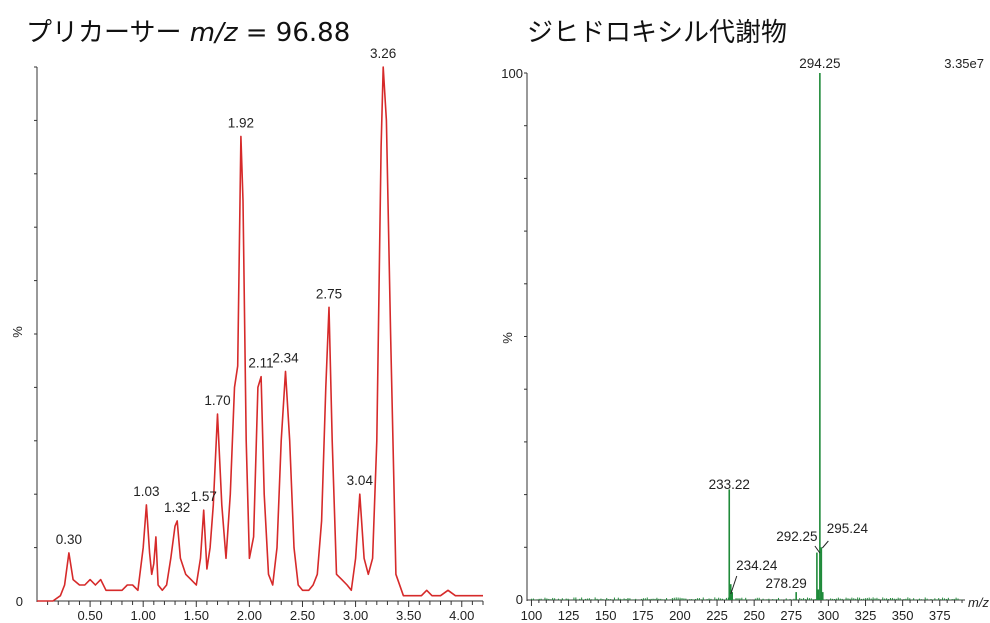 This screenshot has width=990, height=623. What do you see at coordinates (241, 122) in the screenshot?
I see `peak-label-1-92: 1.92` at bounding box center [241, 122].